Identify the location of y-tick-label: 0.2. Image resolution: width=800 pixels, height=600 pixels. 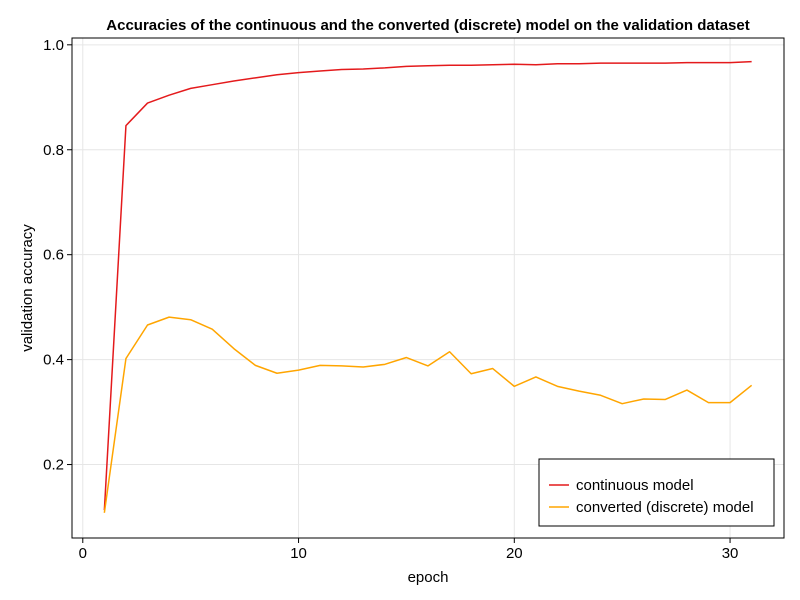
(53, 465).